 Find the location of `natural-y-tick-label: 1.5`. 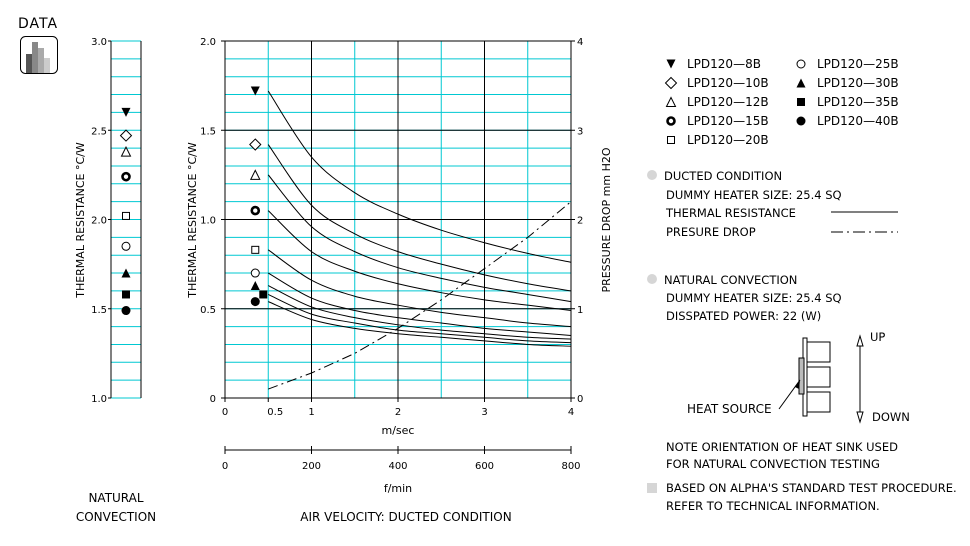

natural-y-tick-label: 1.5 is located at coordinates (99, 310).